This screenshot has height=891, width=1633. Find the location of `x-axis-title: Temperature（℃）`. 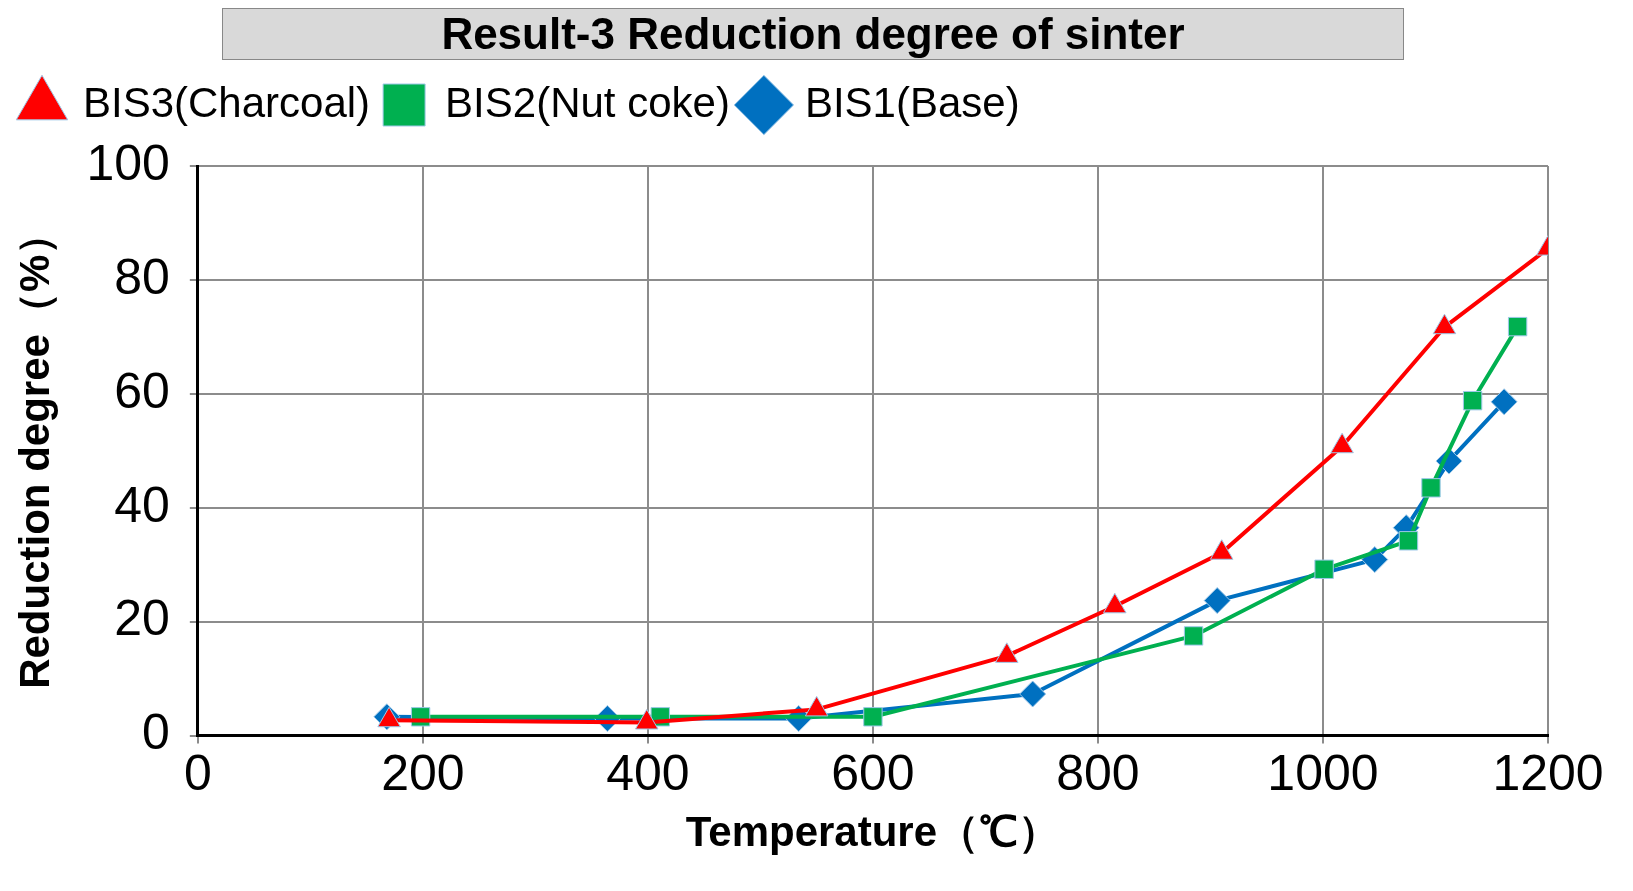

x-axis-title: Temperature（℃） is located at coordinates (873, 832).